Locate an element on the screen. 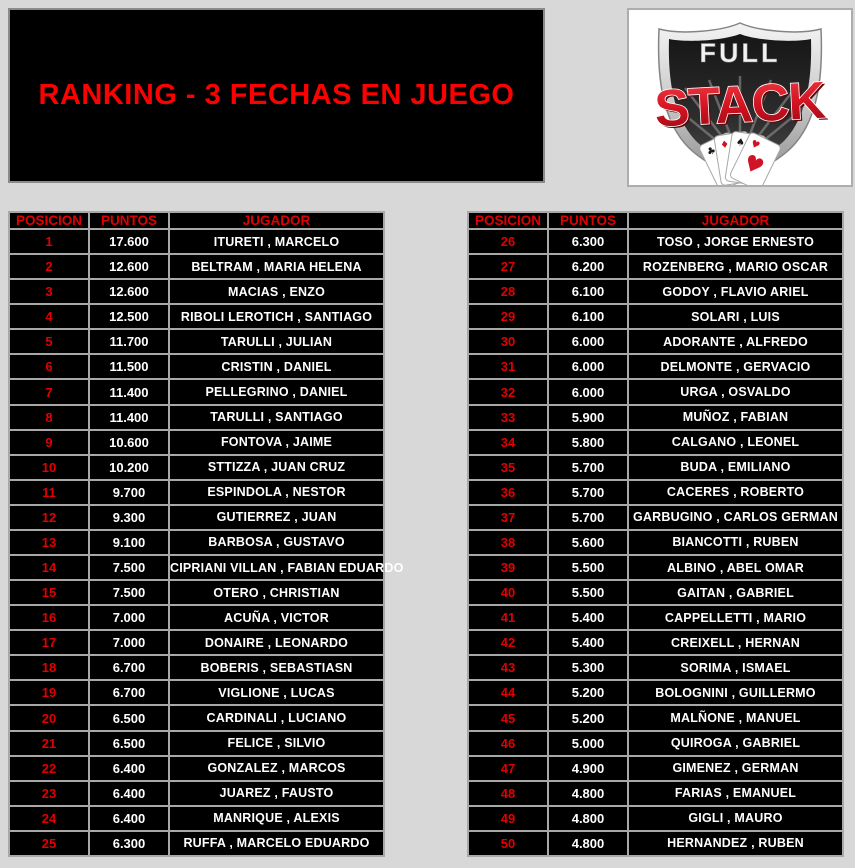 This screenshot has height=868, width=855. cell-posicion: 6 is located at coordinates (49, 367).